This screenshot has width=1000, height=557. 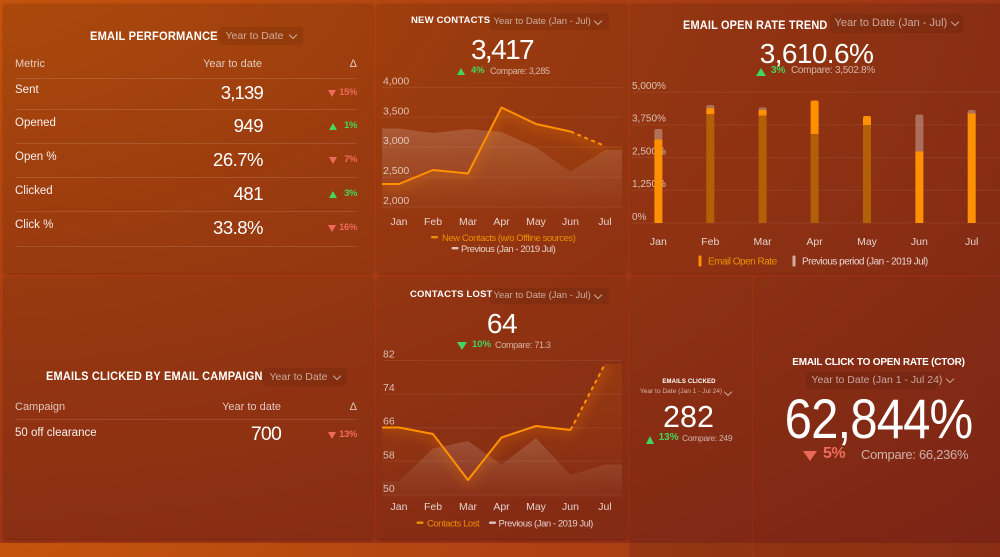 I want to click on svg-text: 4,000, so click(x=396, y=82).